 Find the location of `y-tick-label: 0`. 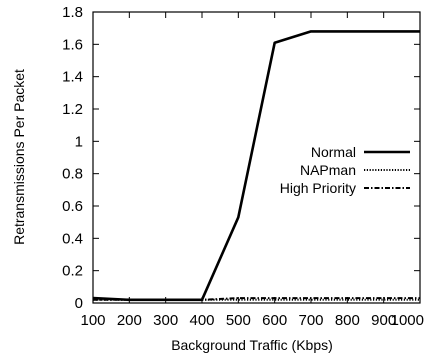

y-tick-label: 0 is located at coordinates (79, 303).